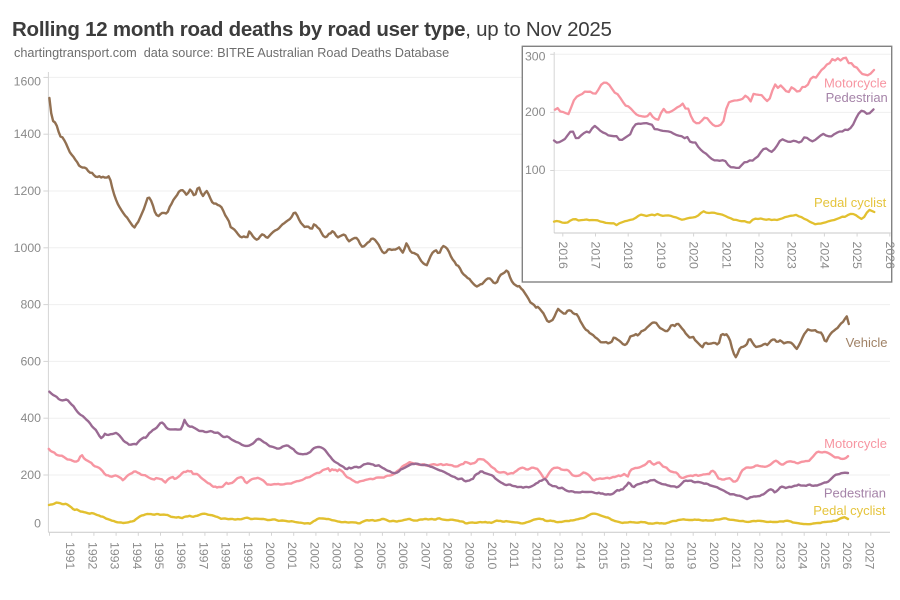 The image size is (900, 600). Describe the element at coordinates (403, 556) in the screenshot. I see `svg-text: 2006` at that location.